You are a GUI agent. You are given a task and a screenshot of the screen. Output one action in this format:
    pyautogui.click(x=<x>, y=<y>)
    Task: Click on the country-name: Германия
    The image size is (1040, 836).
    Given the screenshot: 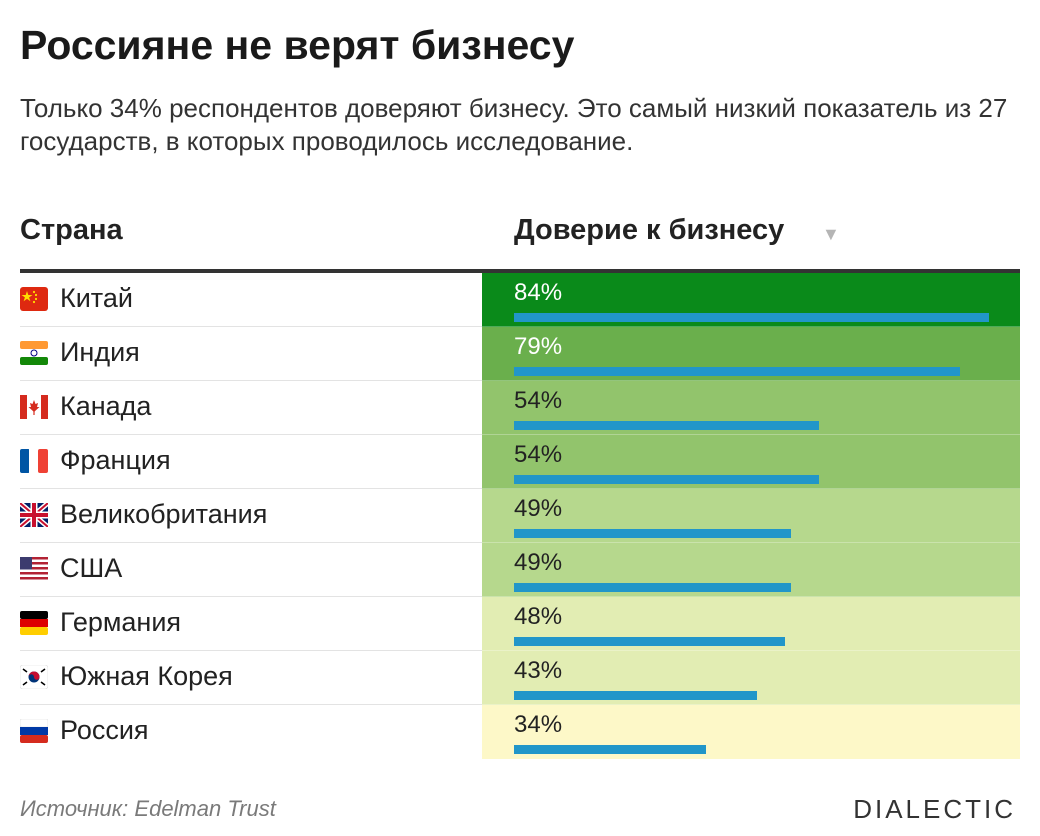 What is the action you would take?
    pyautogui.click(x=121, y=622)
    